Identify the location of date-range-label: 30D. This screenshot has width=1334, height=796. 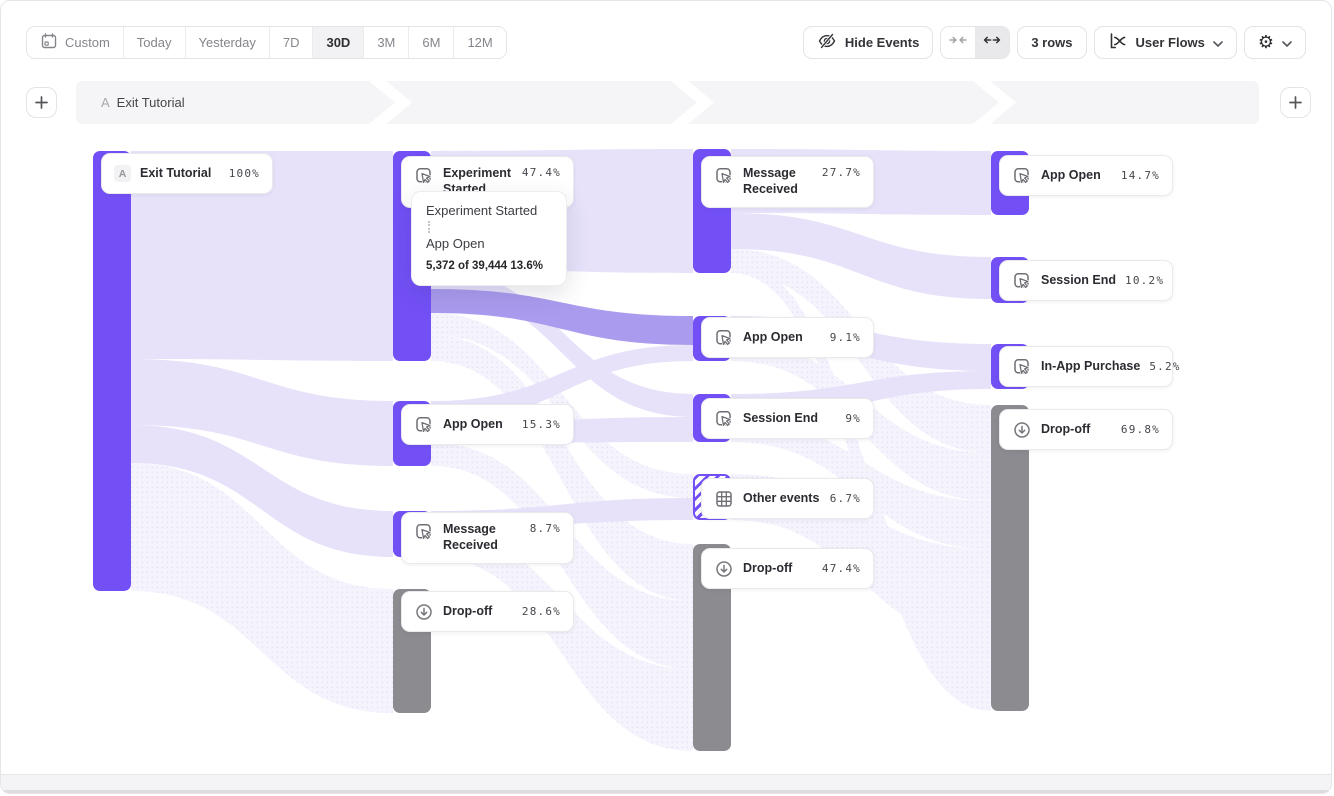
(338, 42).